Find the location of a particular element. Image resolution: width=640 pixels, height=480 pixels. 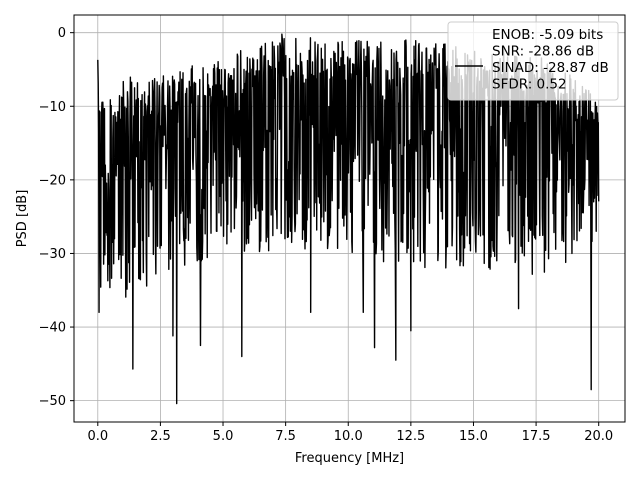

y-tick-label: 0 is located at coordinates (62, 33).